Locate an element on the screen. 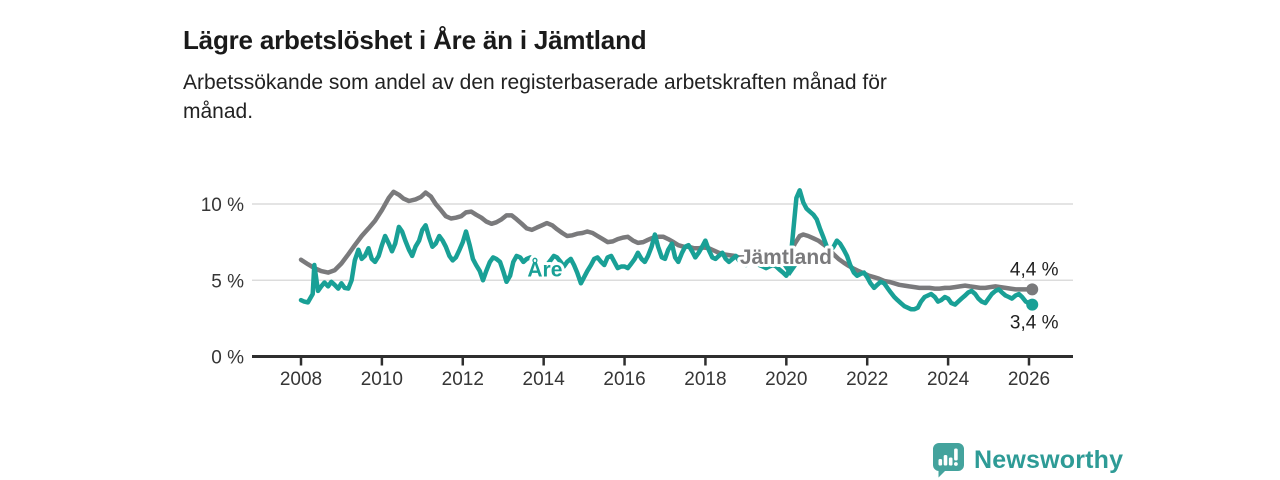 This screenshot has width=1280, height=480. end-value-label-jamtland: 4,4 % is located at coordinates (1034, 269).